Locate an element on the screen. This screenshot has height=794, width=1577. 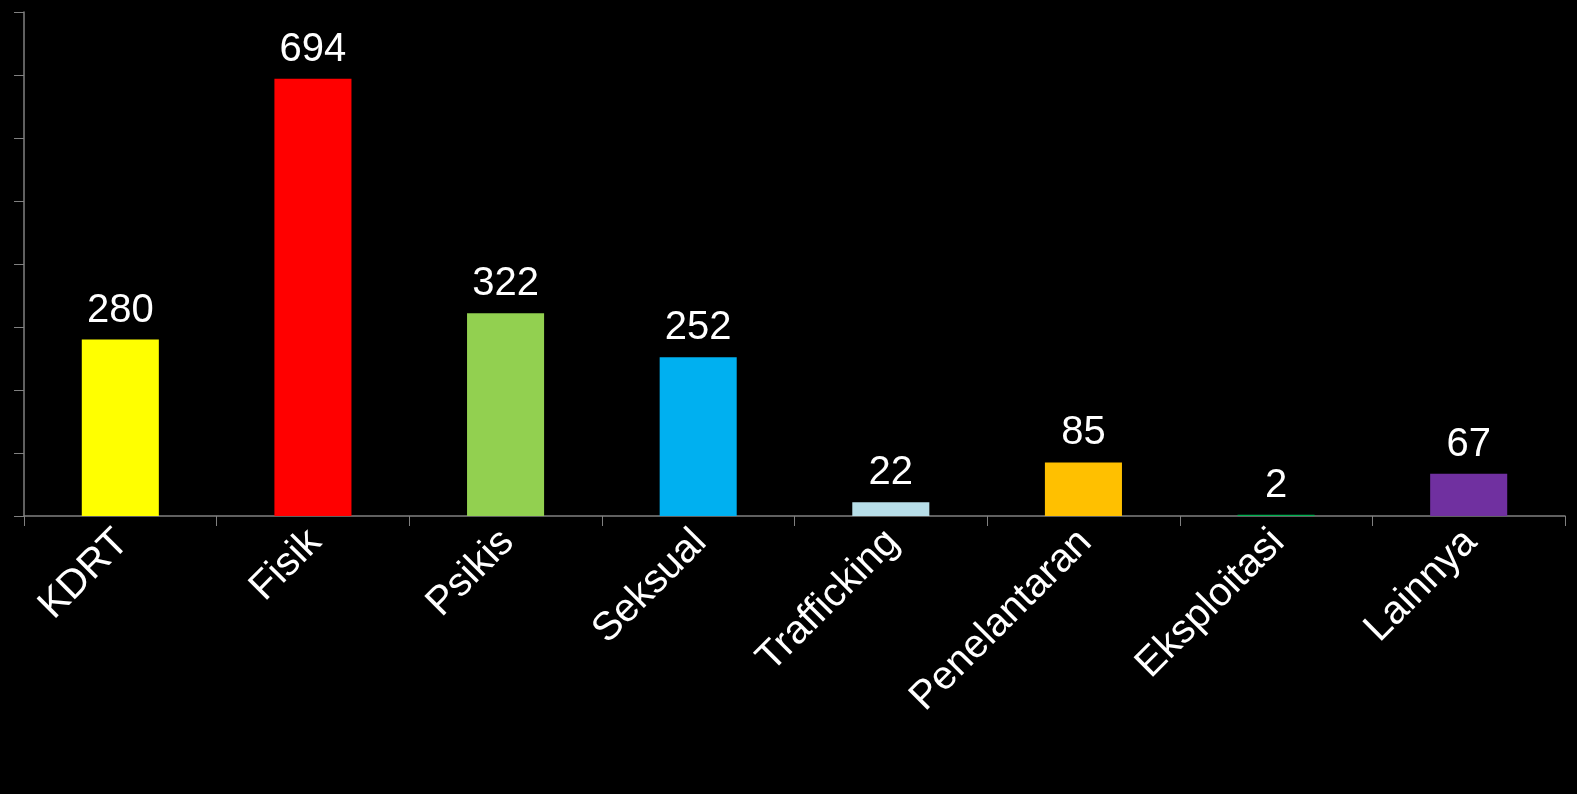
data-label: 85 is located at coordinates (1083, 430).